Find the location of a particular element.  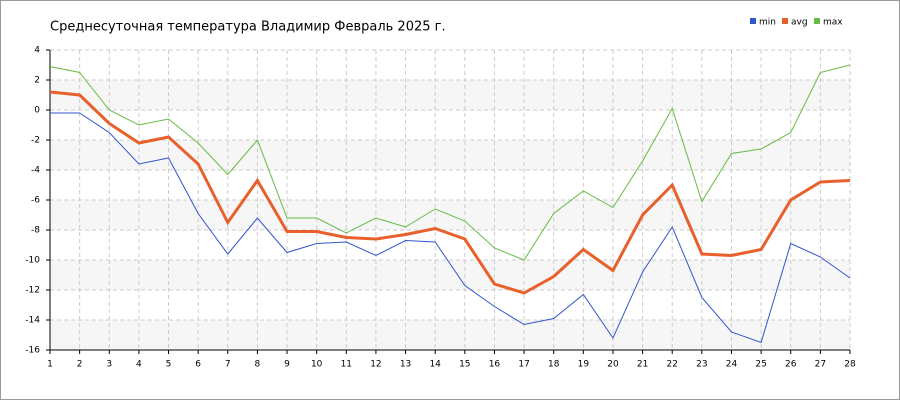

y-tick-label: -6 is located at coordinates (35, 201).